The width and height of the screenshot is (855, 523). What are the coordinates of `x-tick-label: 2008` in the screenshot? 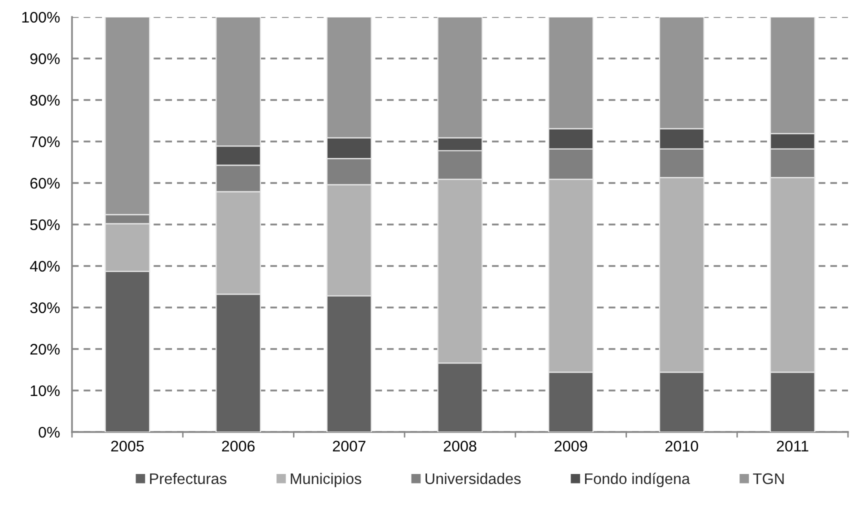 It's located at (460, 446).